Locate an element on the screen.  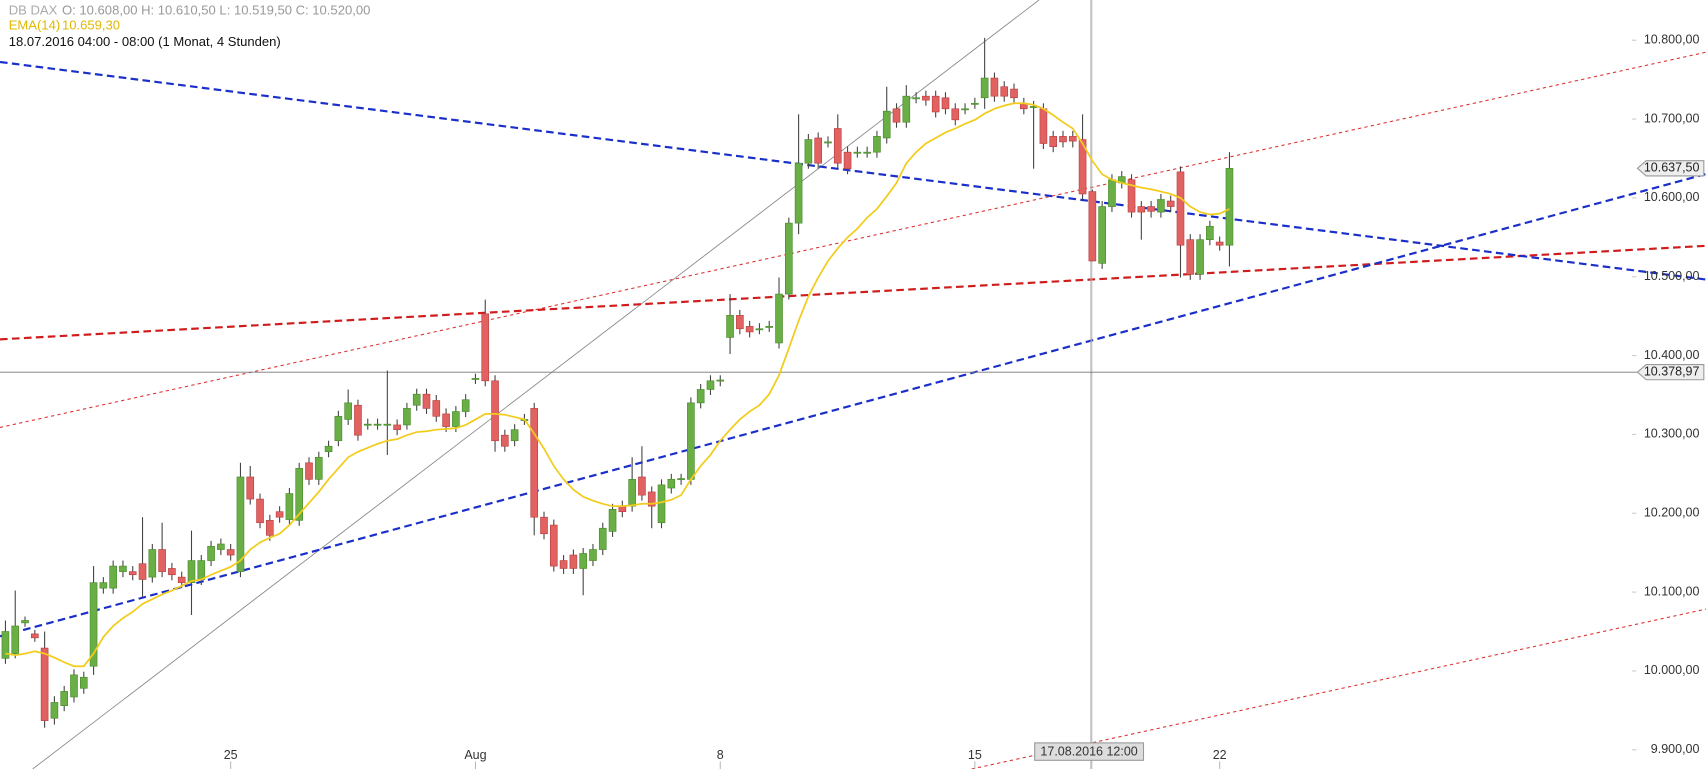
y-tick-label: 10.700,00 is located at coordinates (1672, 118).